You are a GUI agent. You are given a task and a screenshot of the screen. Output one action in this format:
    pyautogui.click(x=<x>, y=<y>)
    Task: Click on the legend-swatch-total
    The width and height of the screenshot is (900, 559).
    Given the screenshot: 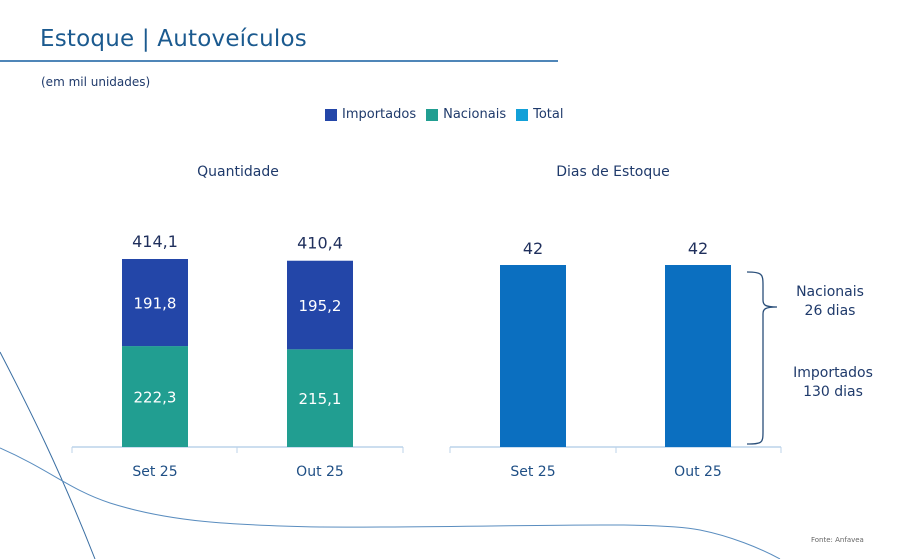 What is the action you would take?
    pyautogui.click(x=522, y=114)
    